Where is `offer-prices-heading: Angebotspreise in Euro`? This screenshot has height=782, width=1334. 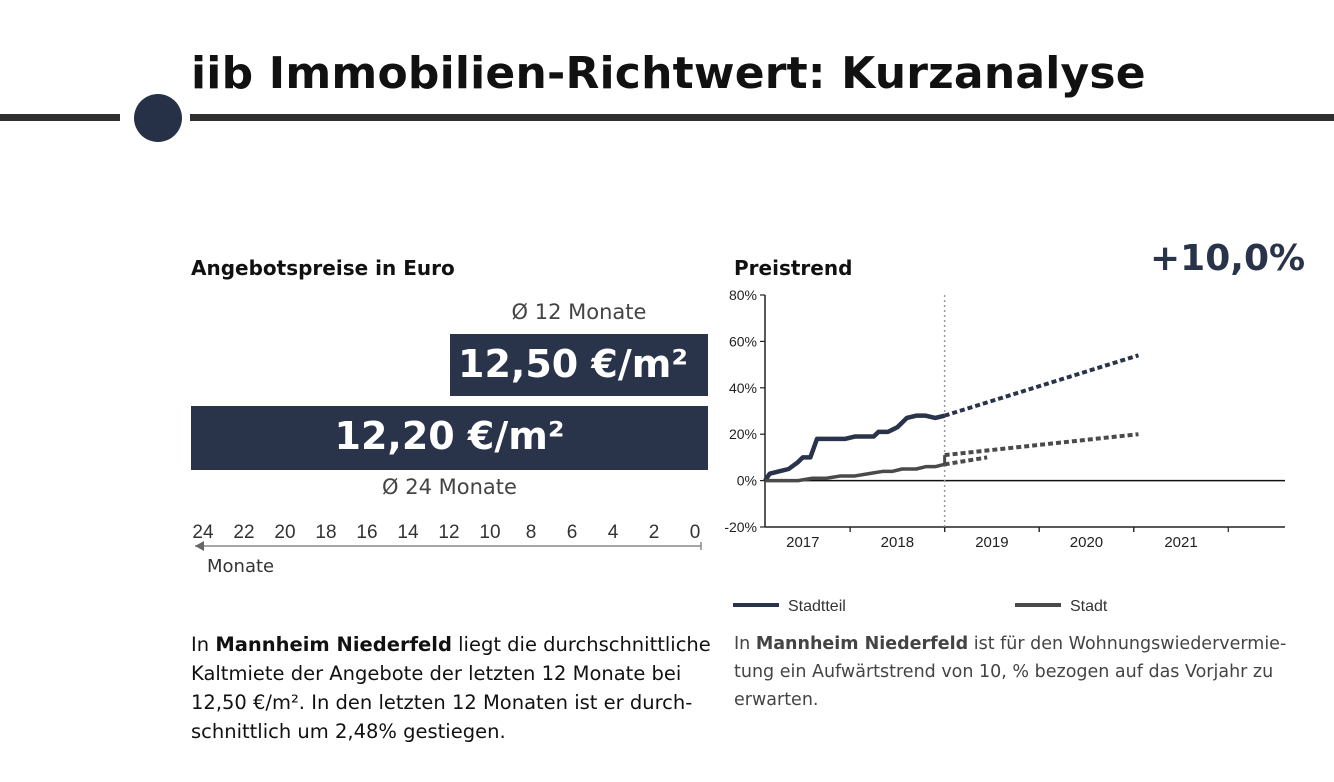
offer-prices-heading: Angebotspreise in Euro is located at coordinates (323, 268).